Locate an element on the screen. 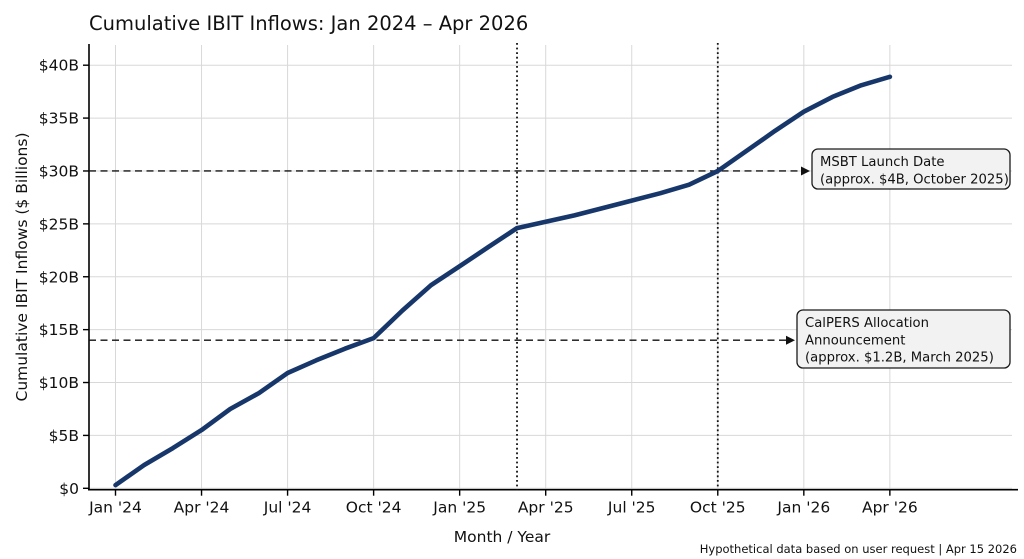 This screenshot has width=1024, height=559. x-tick-label: Jan '26 is located at coordinates (803, 508).